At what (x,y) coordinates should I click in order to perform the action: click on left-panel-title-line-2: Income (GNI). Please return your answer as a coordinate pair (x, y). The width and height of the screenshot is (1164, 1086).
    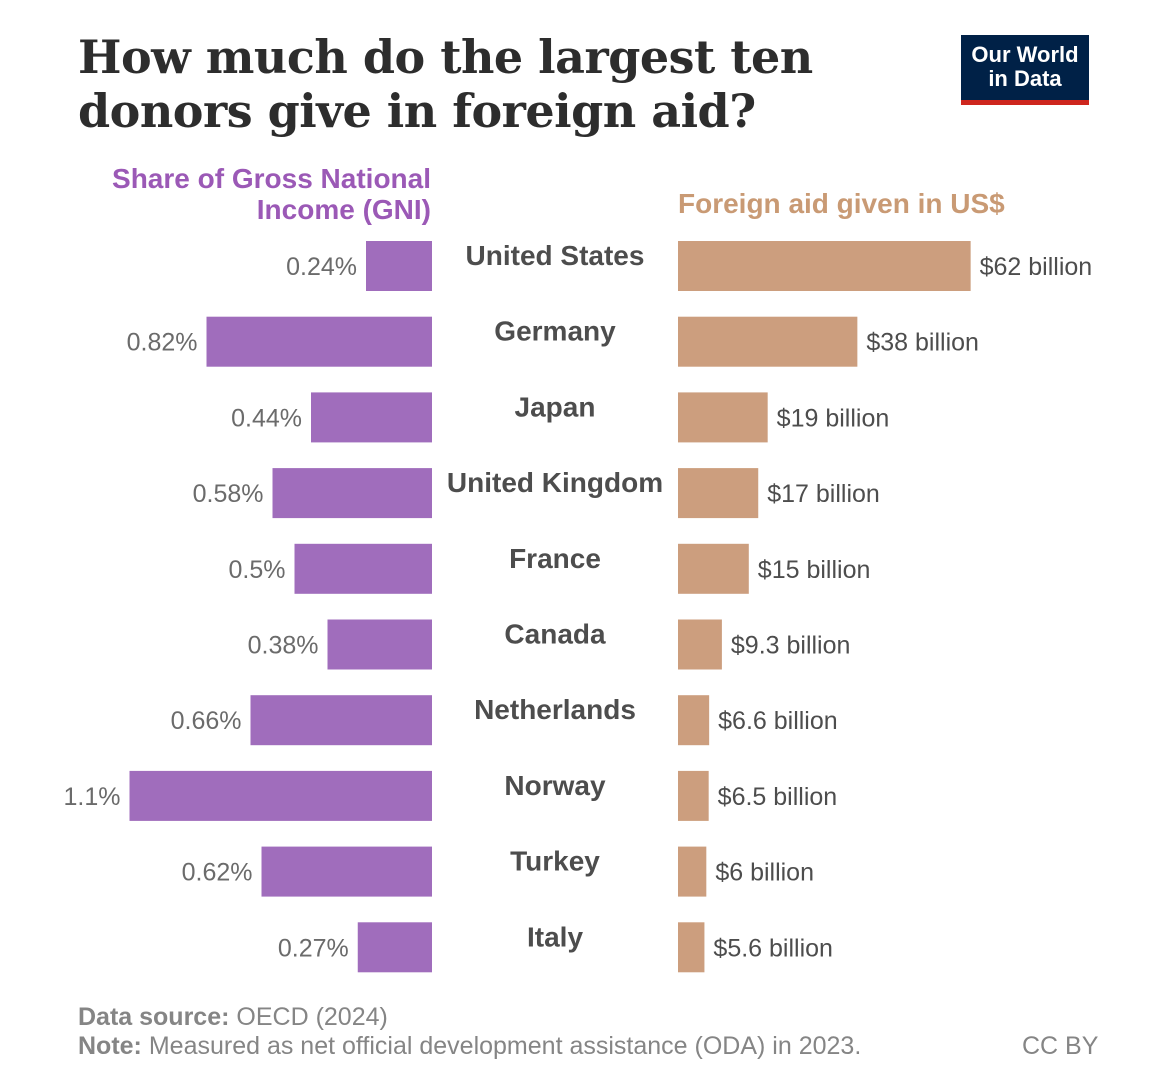
    Looking at the image, I should click on (343, 209).